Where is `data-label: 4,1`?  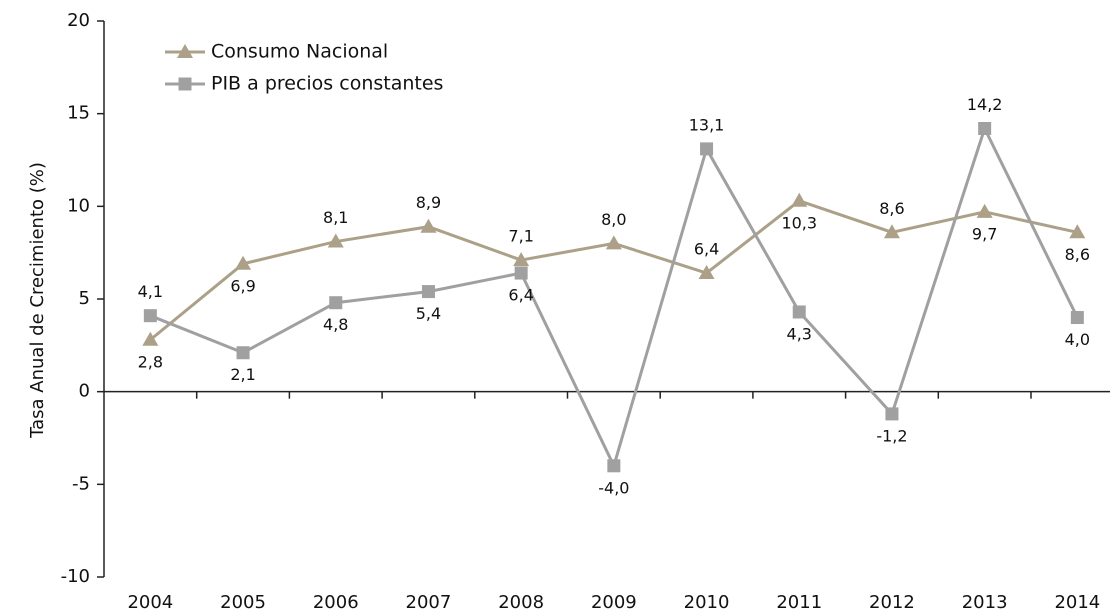 data-label: 4,1 is located at coordinates (150, 291).